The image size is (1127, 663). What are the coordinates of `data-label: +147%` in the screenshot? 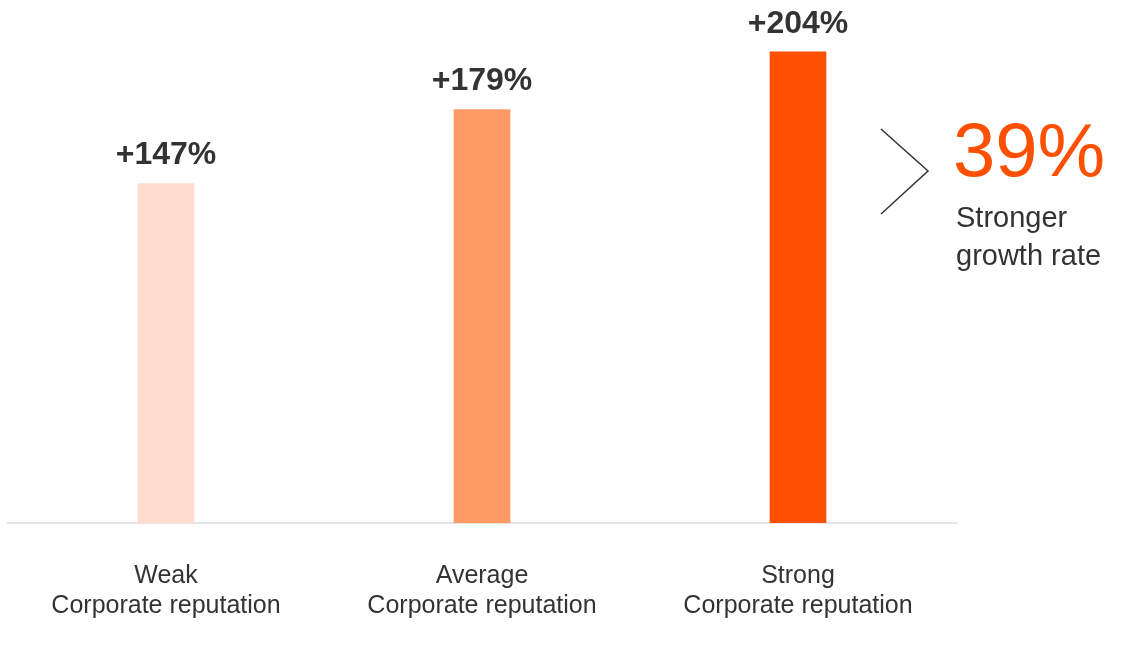 It's located at (166, 153).